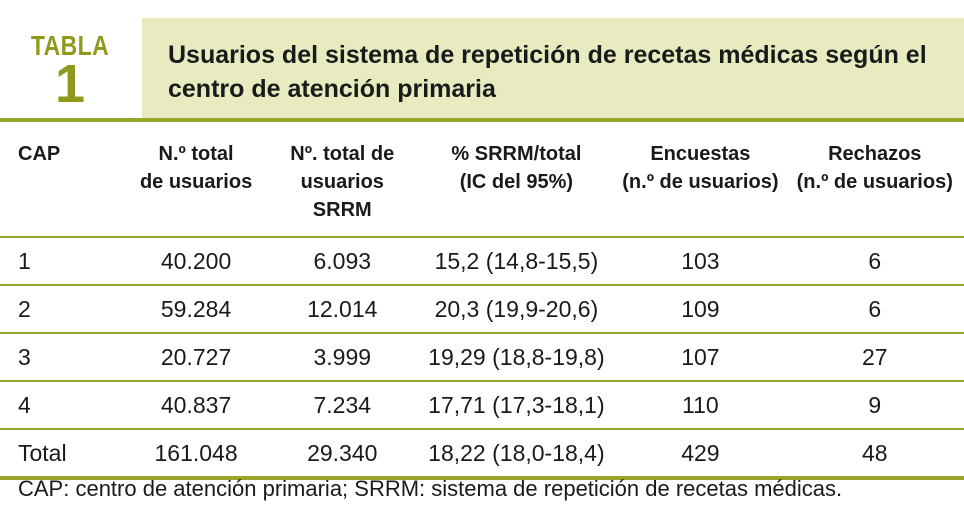 The height and width of the screenshot is (520, 964). What do you see at coordinates (875, 154) in the screenshot?
I see `column-header-line: Rechazos` at bounding box center [875, 154].